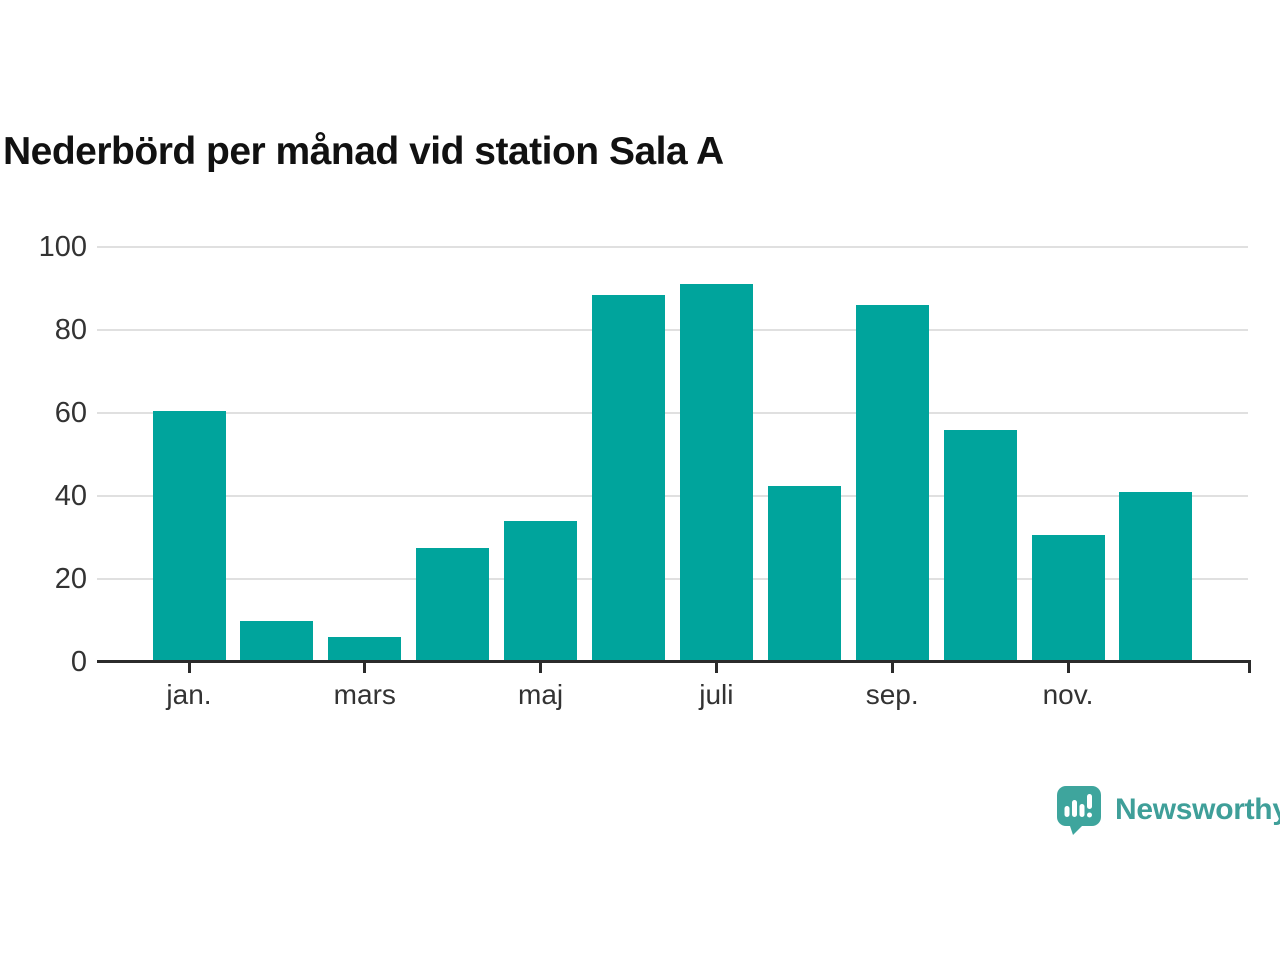 The height and width of the screenshot is (960, 1280). What do you see at coordinates (189, 694) in the screenshot?
I see `x-tick-label-jan: jan.` at bounding box center [189, 694].